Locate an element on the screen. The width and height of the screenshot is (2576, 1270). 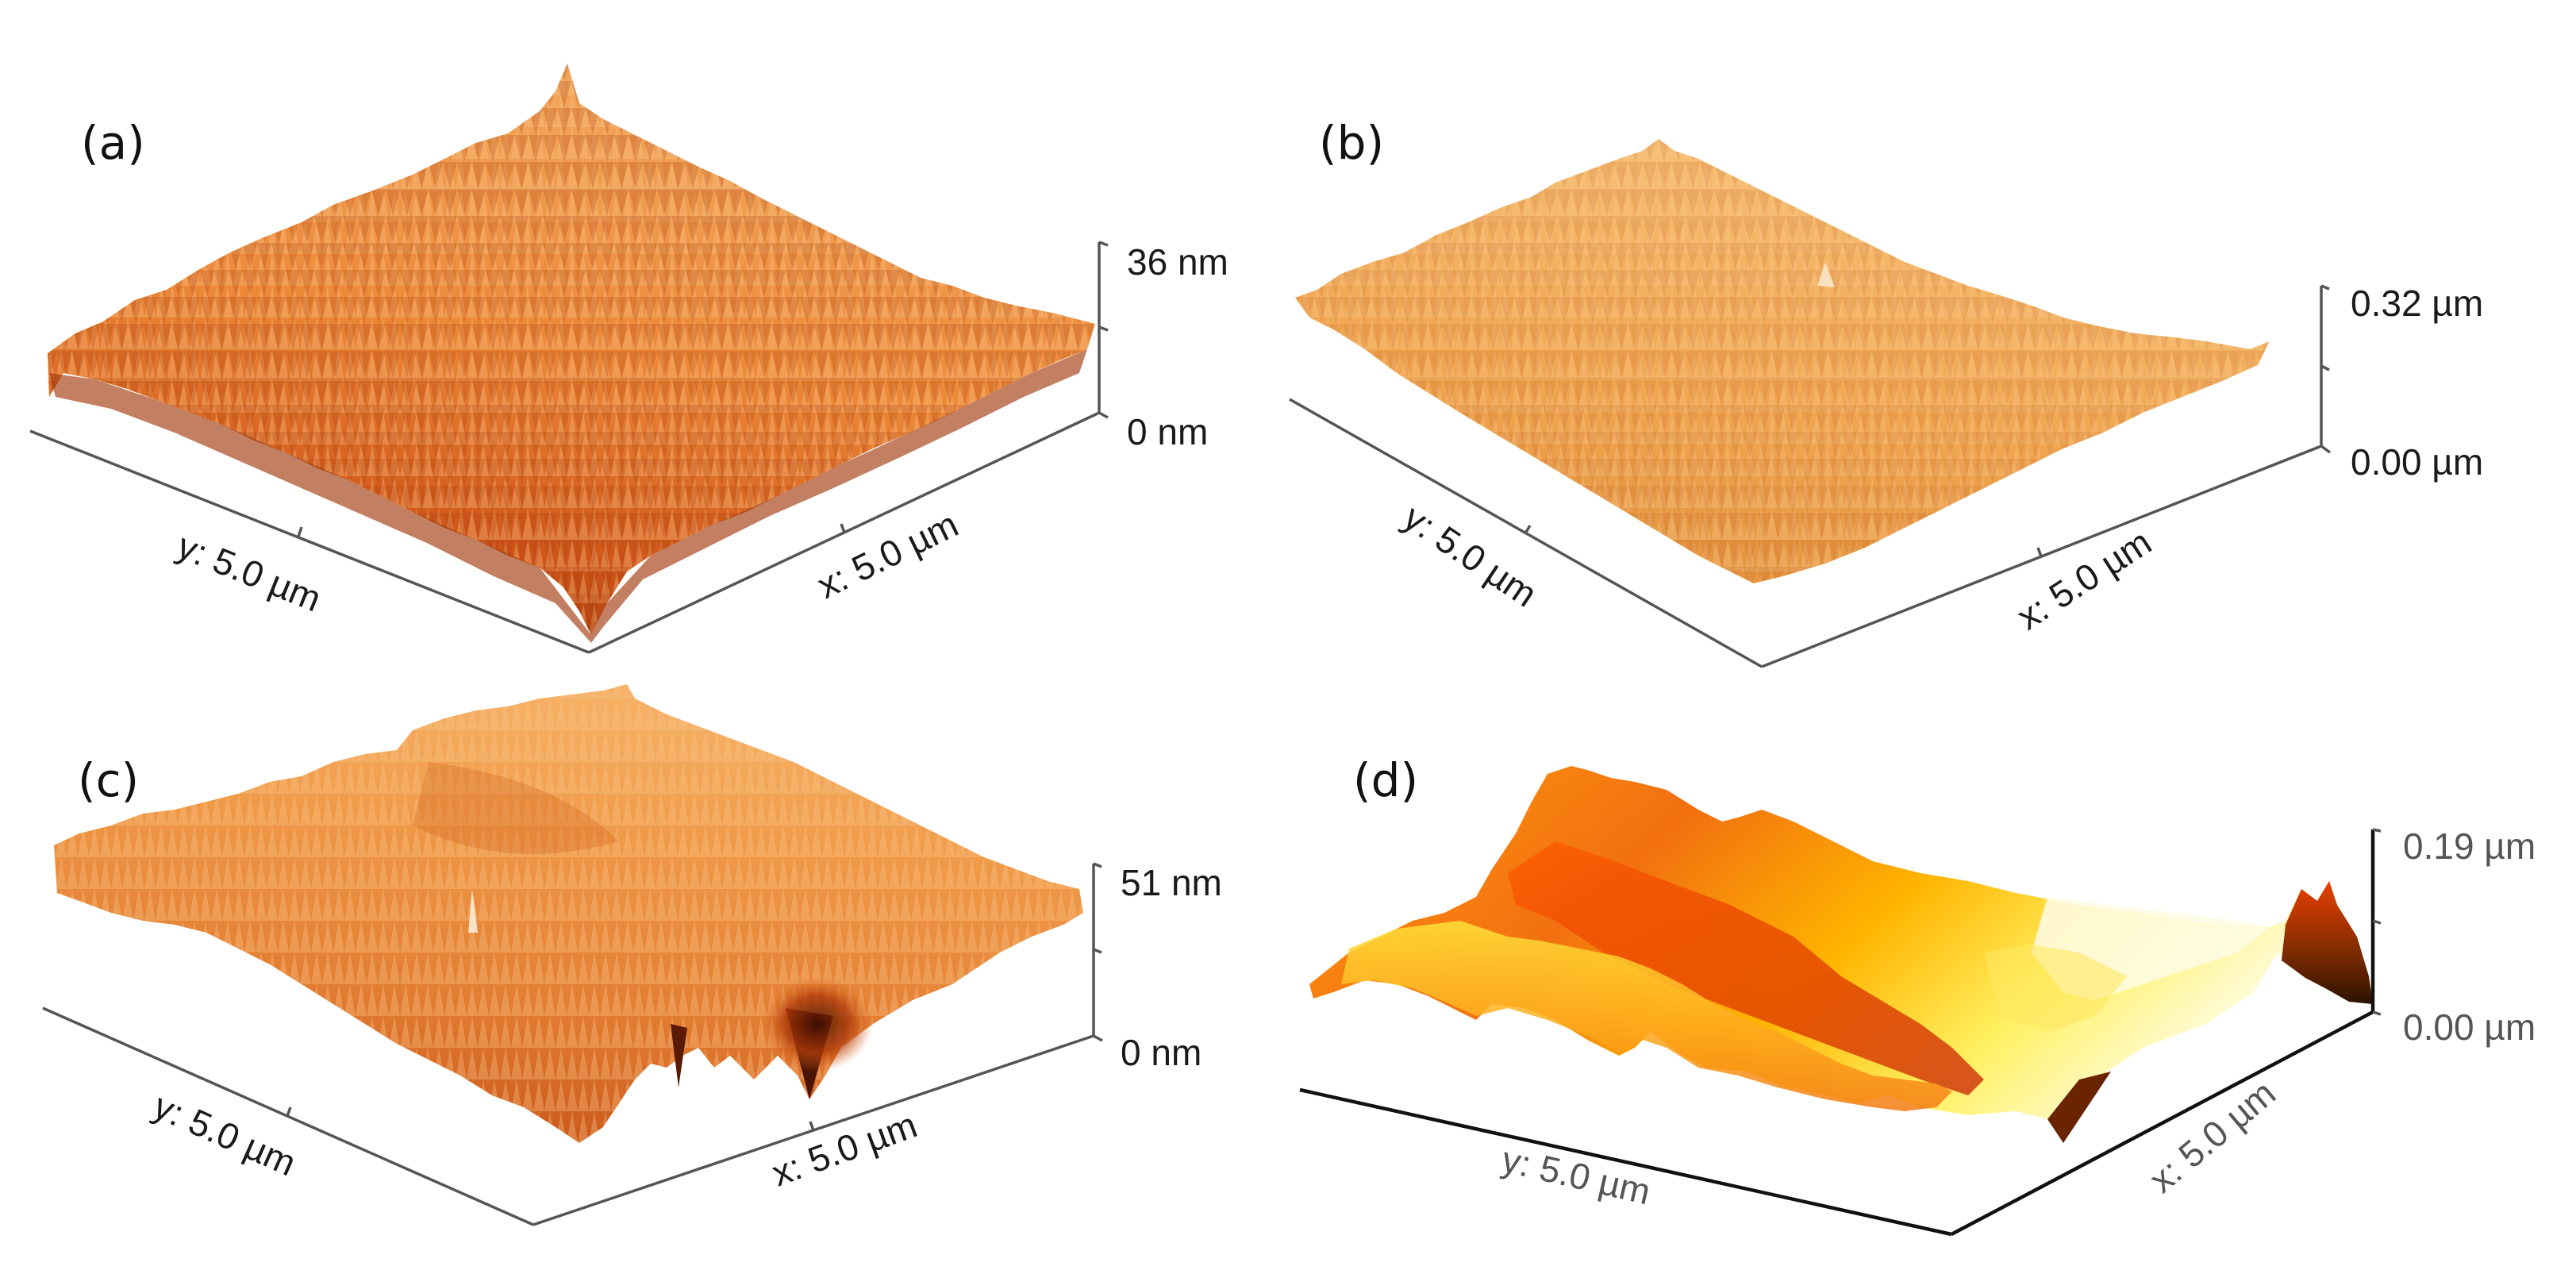
z-max-label-c: 51 nm is located at coordinates (1171, 882).